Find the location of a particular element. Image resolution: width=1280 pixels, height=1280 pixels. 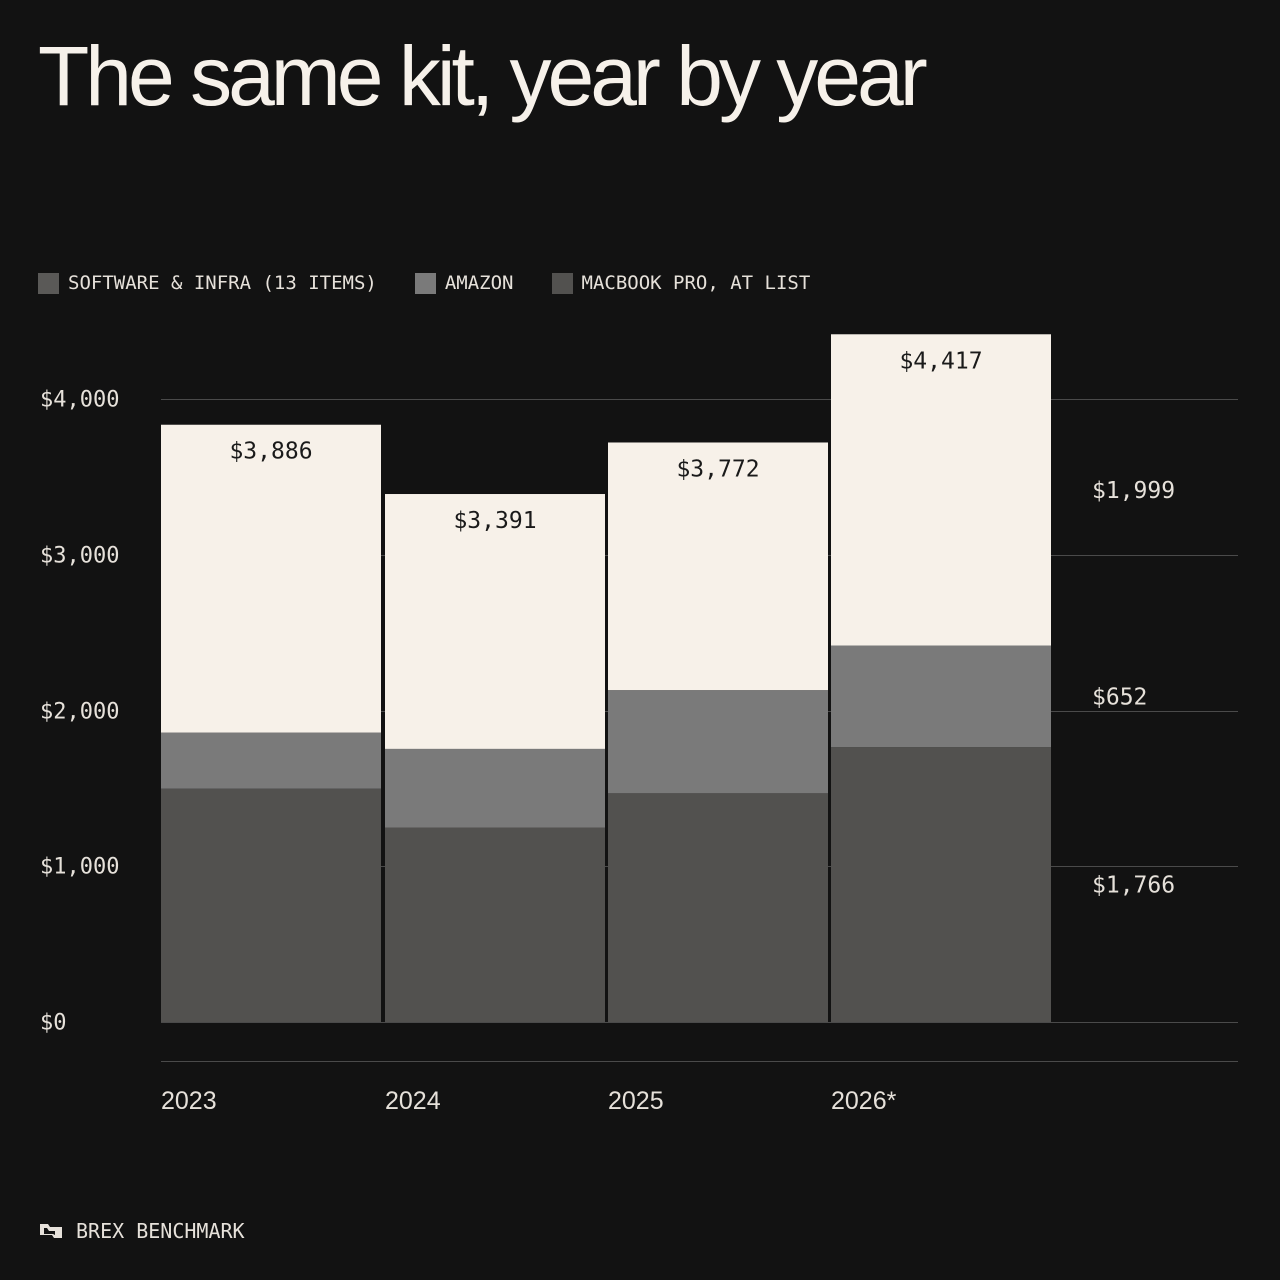

legend-item-amazon: AMAZON is located at coordinates (464, 283).